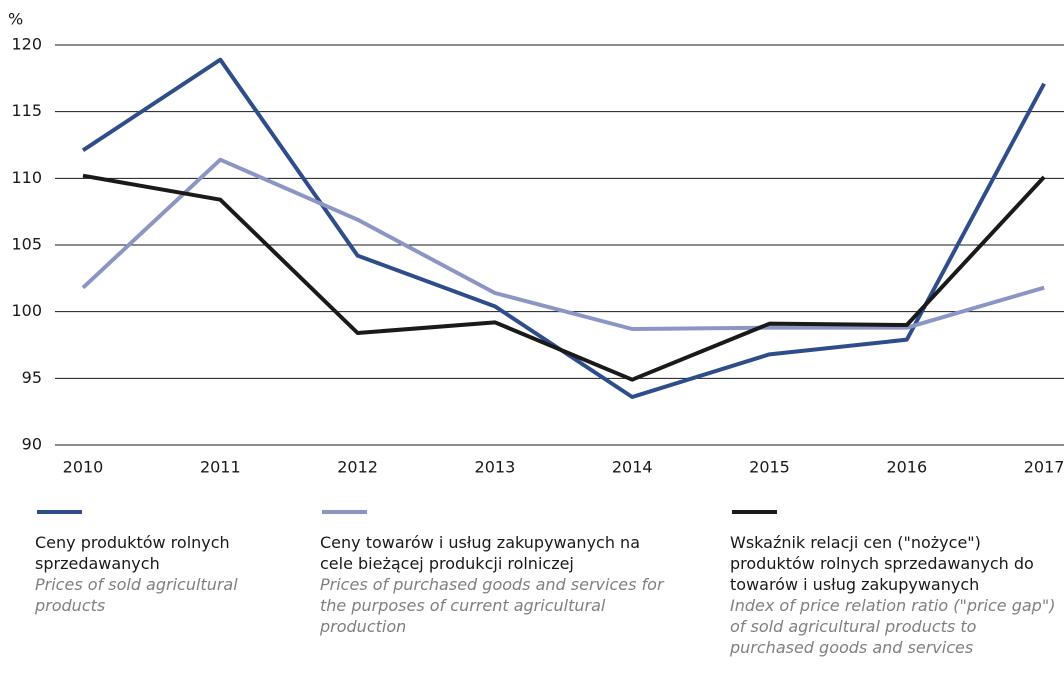 The height and width of the screenshot is (680, 1064). I want to click on x-tick-label: 2016, so click(906, 467).